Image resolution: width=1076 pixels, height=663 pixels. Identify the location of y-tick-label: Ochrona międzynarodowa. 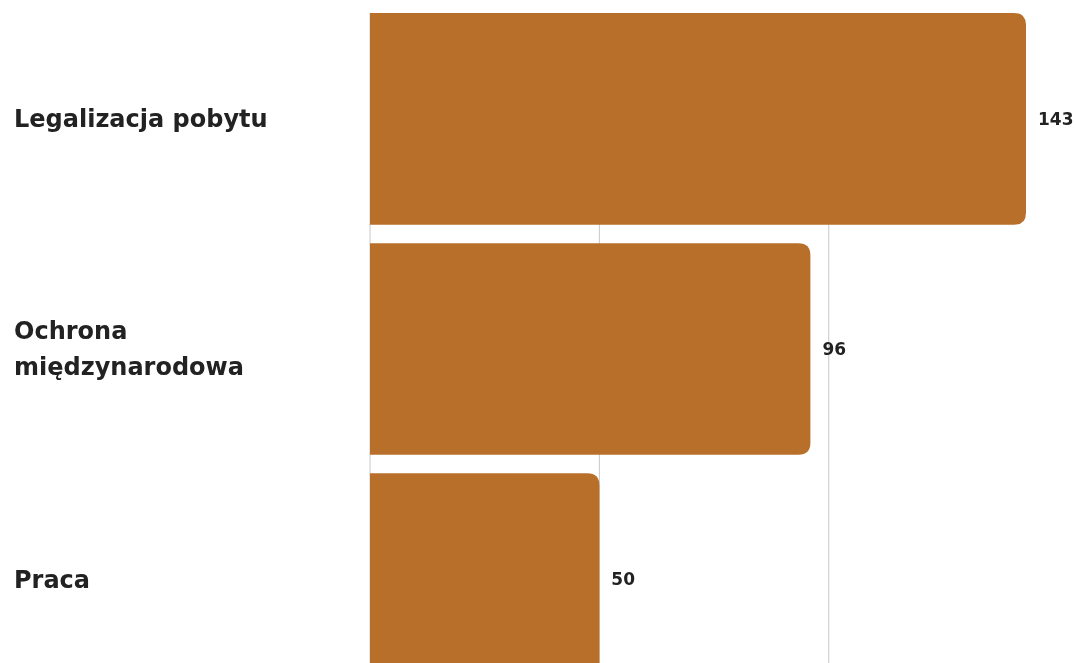
(129, 349).